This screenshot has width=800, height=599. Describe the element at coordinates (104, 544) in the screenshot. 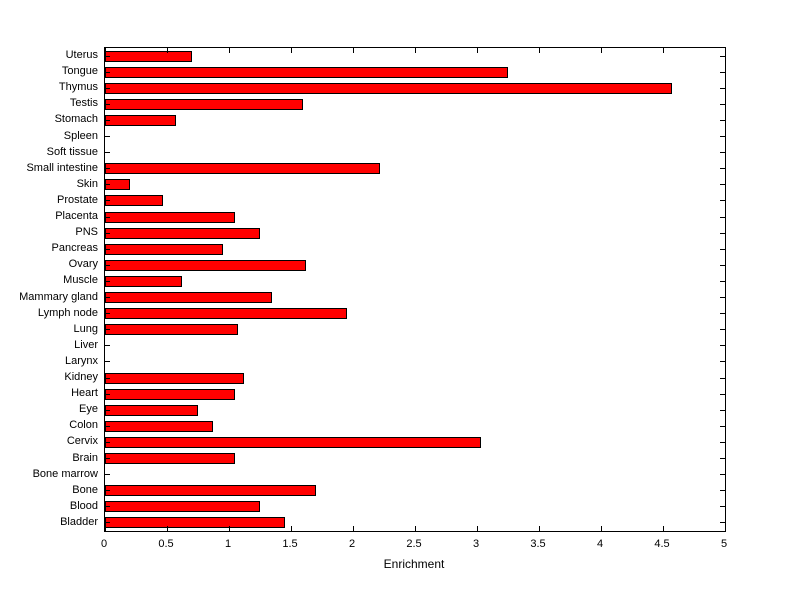

I see `x-tick-label: 0` at that location.